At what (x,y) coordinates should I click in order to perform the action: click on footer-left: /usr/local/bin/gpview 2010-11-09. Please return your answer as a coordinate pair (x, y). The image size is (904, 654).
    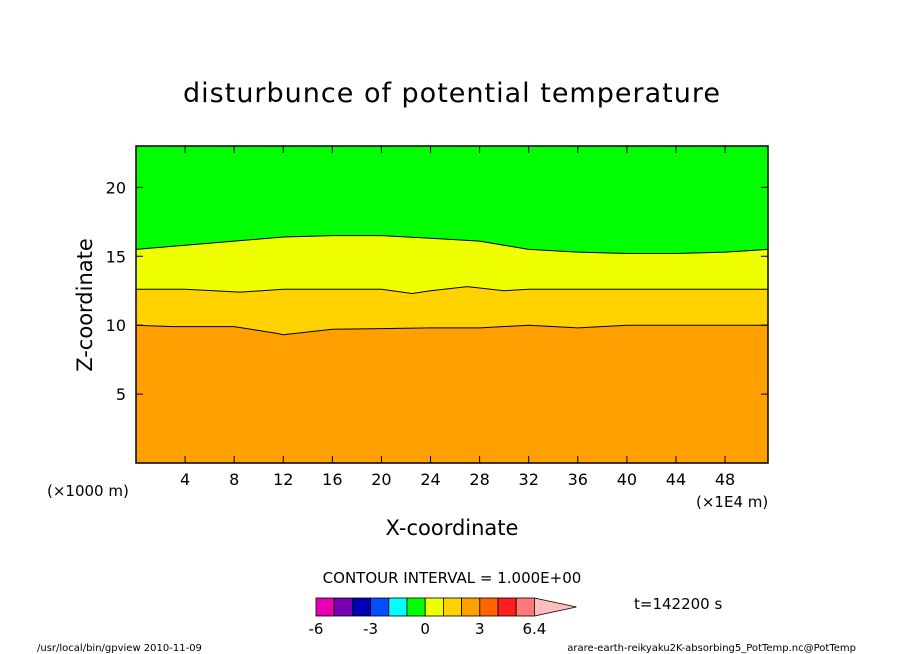
    Looking at the image, I should click on (119, 648).